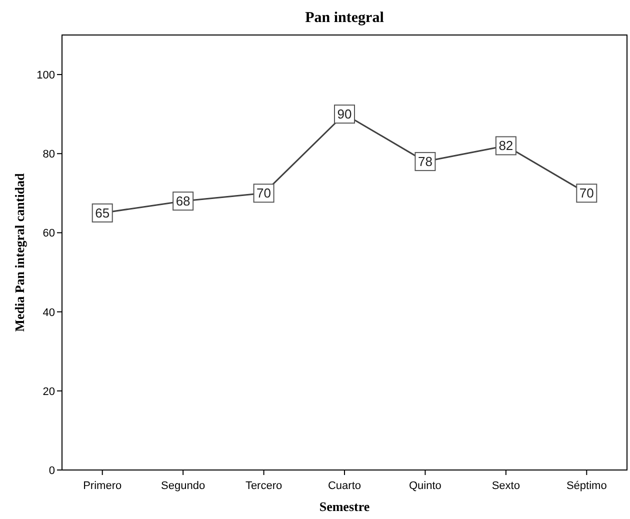 The image size is (630, 519). I want to click on x-tick-label: Cuarto, so click(345, 486).